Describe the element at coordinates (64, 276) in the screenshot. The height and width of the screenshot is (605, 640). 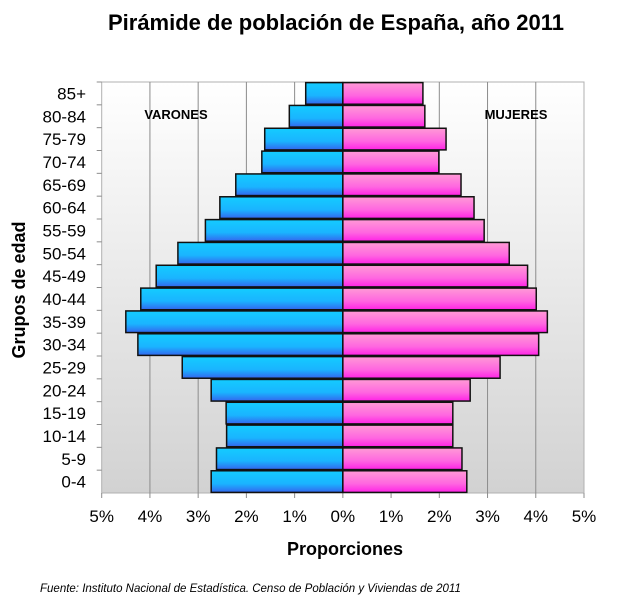
I see `y-tick-label: 45-49` at that location.